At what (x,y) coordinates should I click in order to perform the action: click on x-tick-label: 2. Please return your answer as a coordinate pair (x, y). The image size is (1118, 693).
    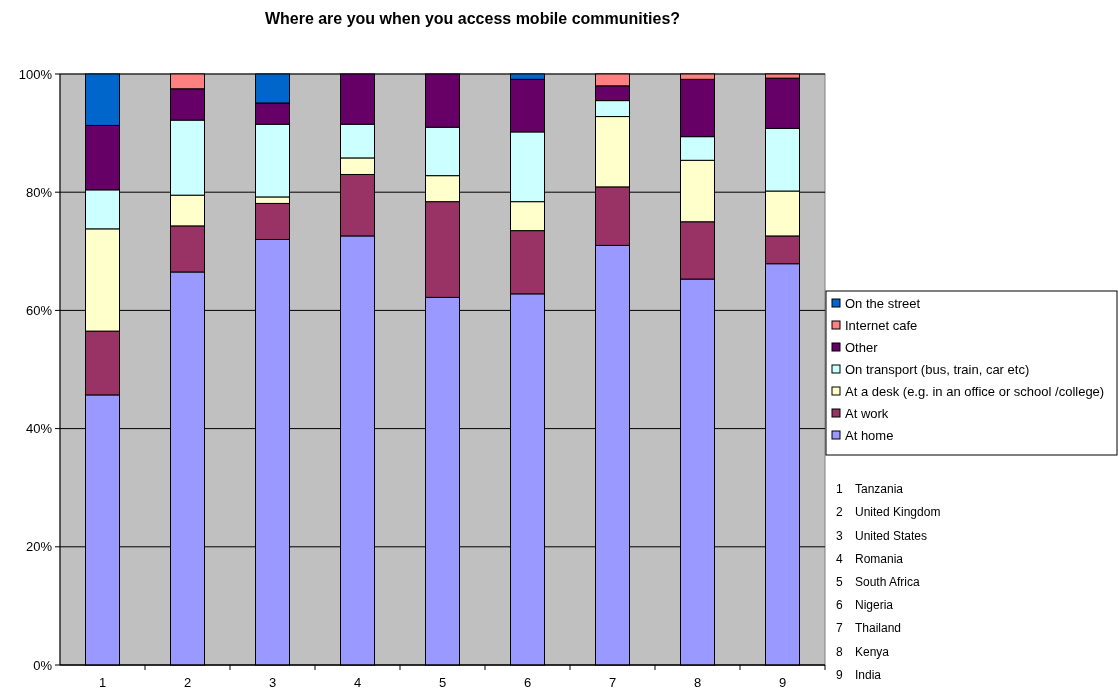
    Looking at the image, I should click on (187, 682).